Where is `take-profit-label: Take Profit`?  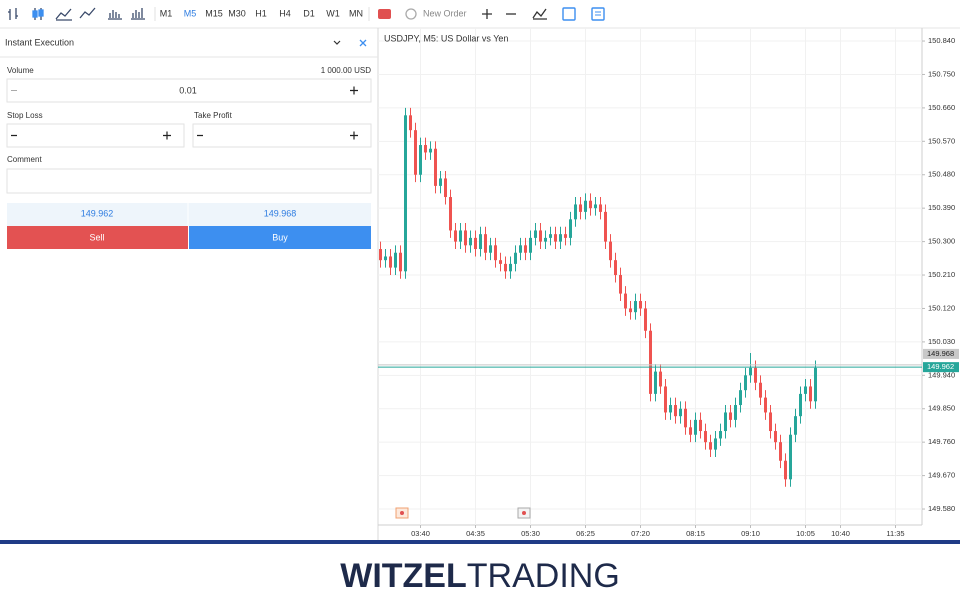
take-profit-label: Take Profit is located at coordinates (213, 115).